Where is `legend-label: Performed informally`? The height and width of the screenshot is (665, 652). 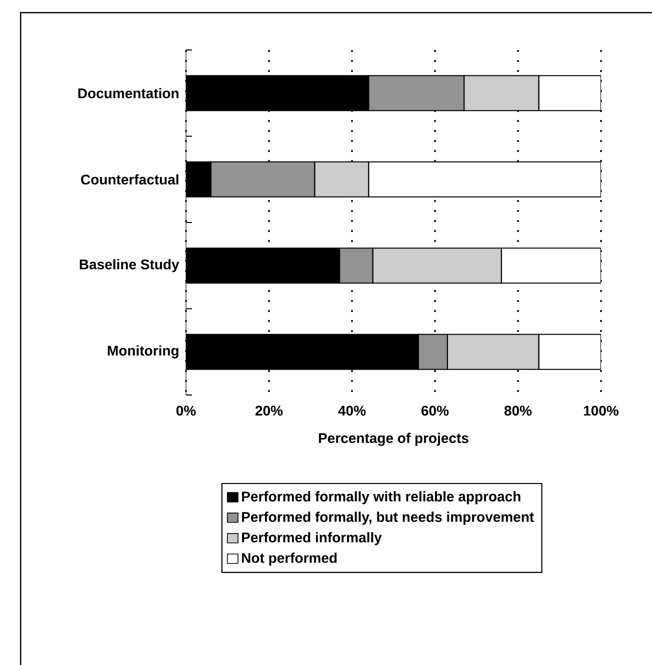 legend-label: Performed informally is located at coordinates (312, 539).